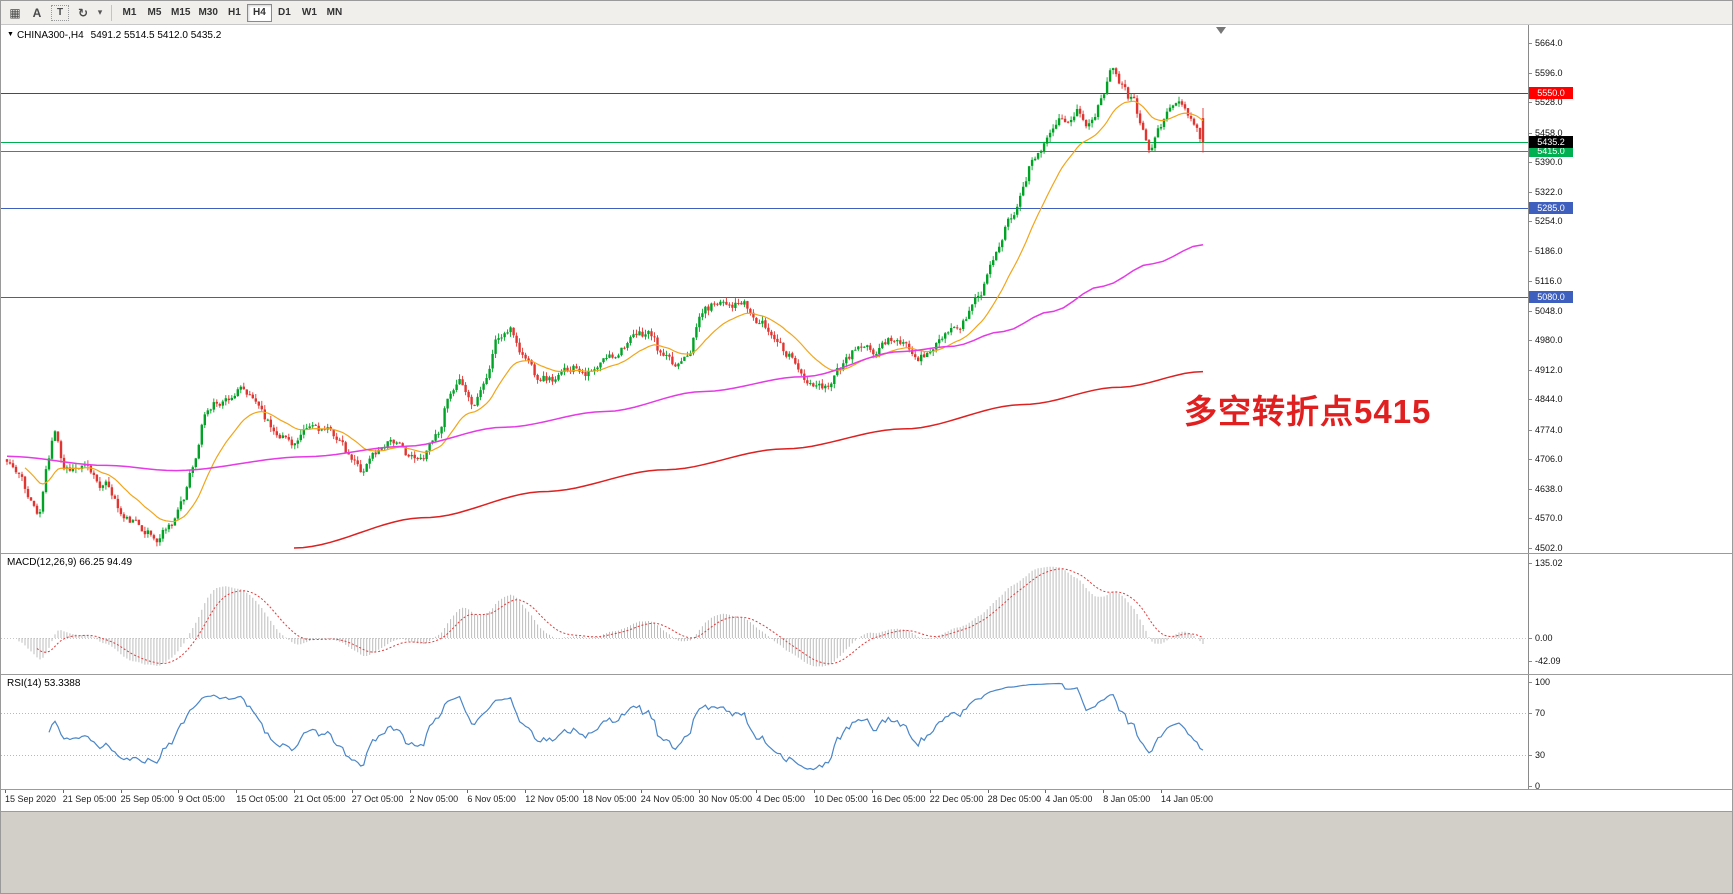  Describe the element at coordinates (1551, 296) in the screenshot. I see `price-tag-5080.0: 5080.0` at that location.